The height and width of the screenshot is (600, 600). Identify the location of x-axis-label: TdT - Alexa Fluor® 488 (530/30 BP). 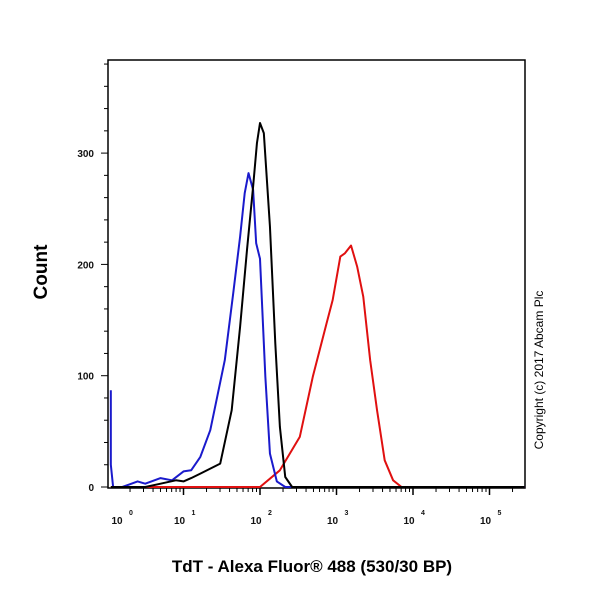
(312, 566).